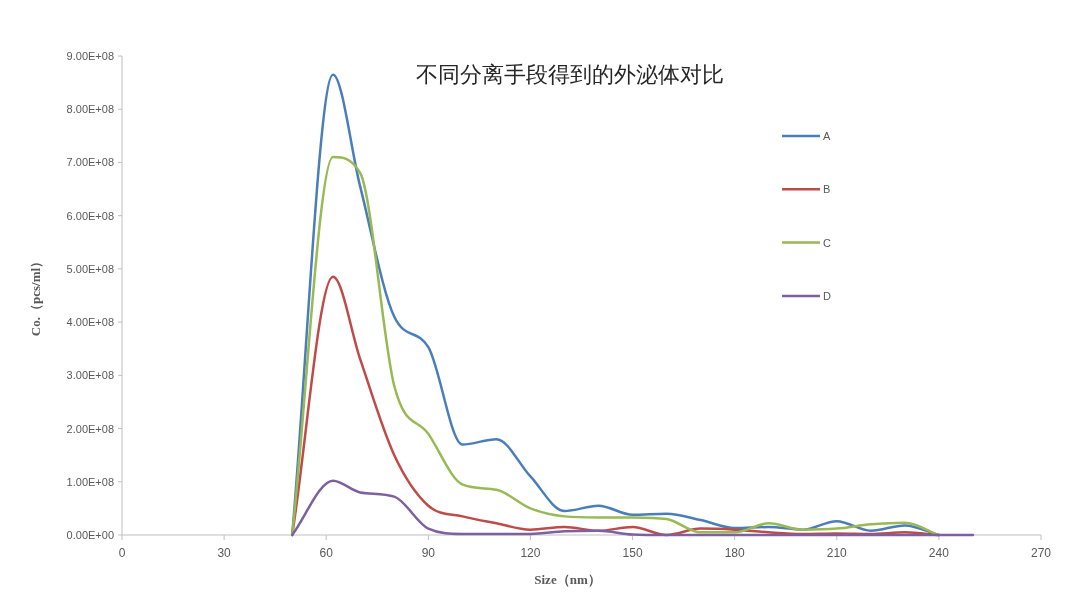 This screenshot has height=604, width=1080. What do you see at coordinates (90, 268) in the screenshot?
I see `y-tick-label: 5.00E+08` at bounding box center [90, 268].